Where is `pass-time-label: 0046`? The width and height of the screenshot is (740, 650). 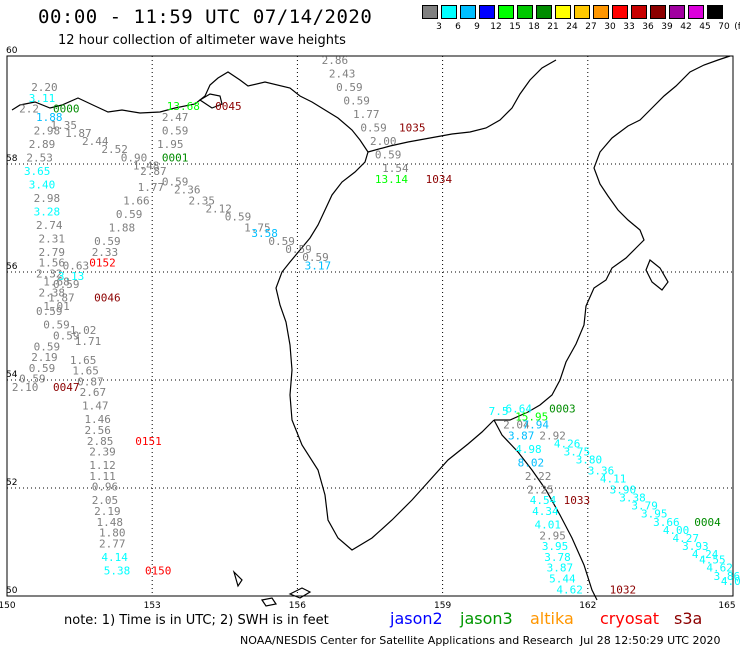 pass-time-label: 0046 is located at coordinates (107, 298).